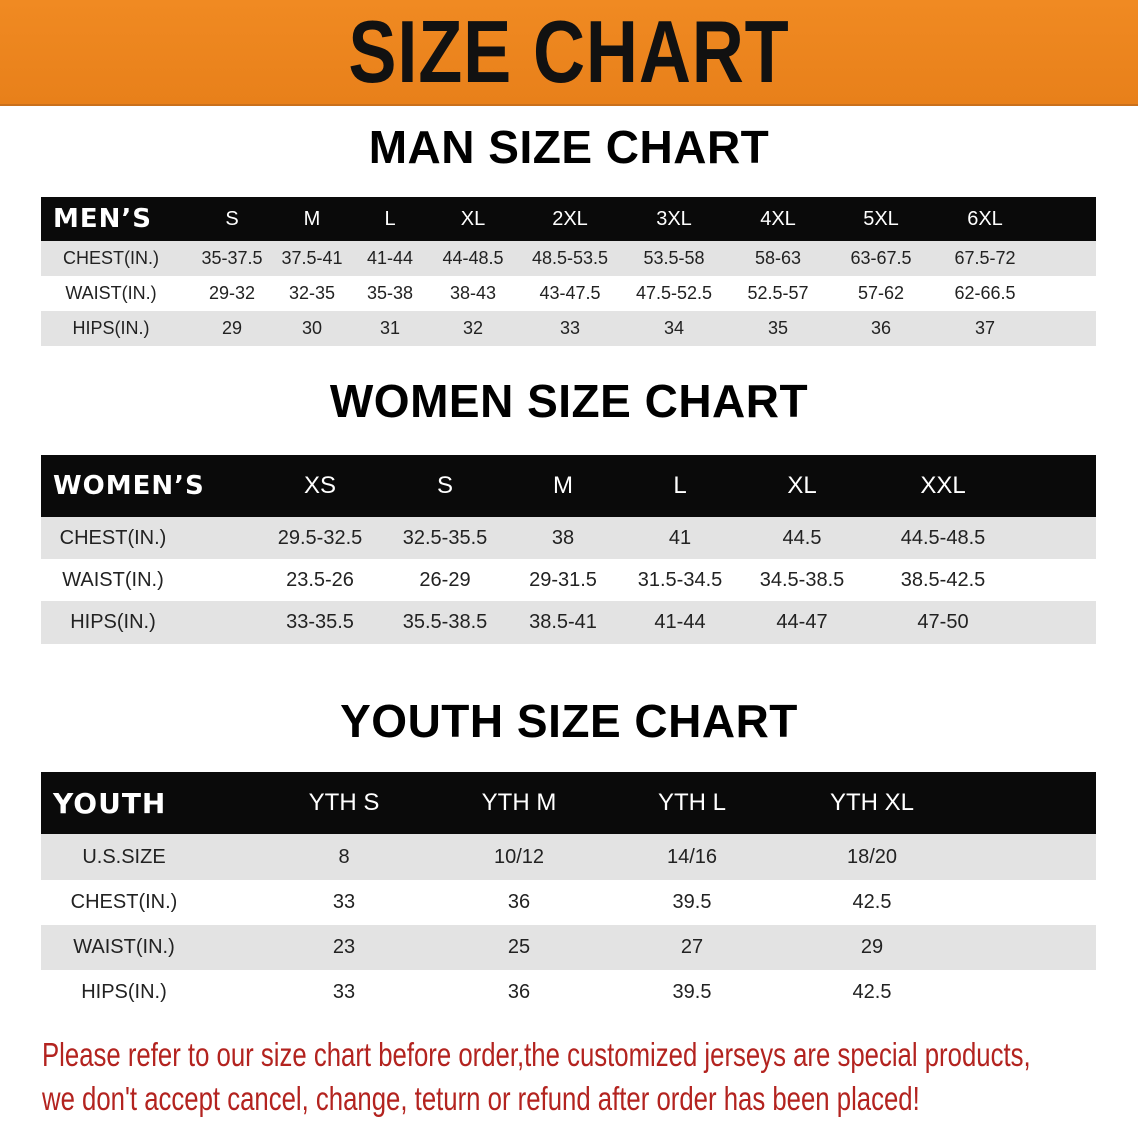  Describe the element at coordinates (692, 802) in the screenshot. I see `size-header-yth-l: YTH L` at that location.